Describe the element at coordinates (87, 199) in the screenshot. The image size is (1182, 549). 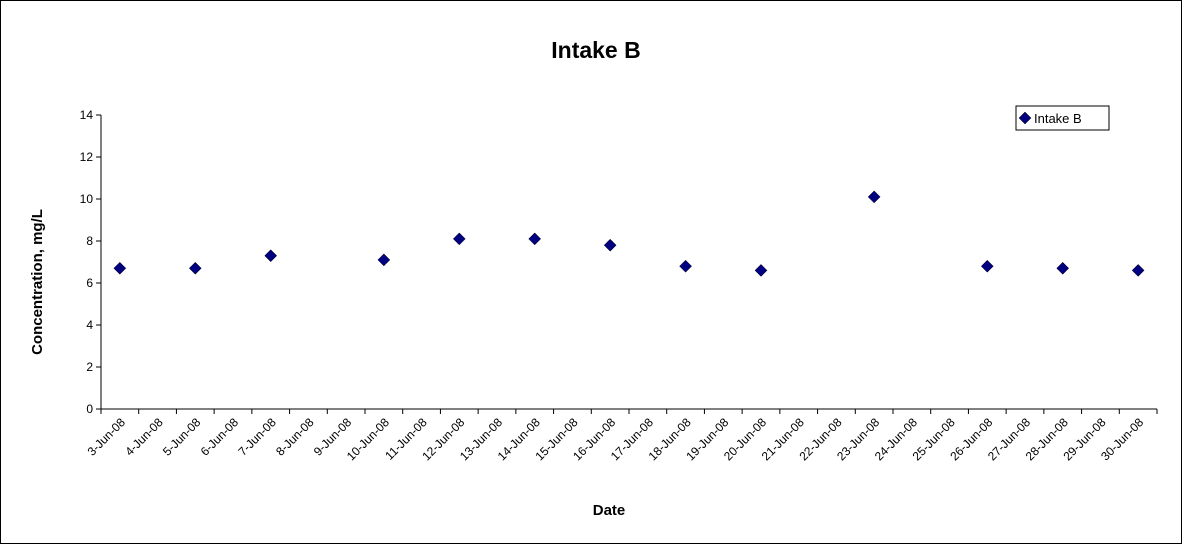
I see `y-tick-label: 10` at that location.